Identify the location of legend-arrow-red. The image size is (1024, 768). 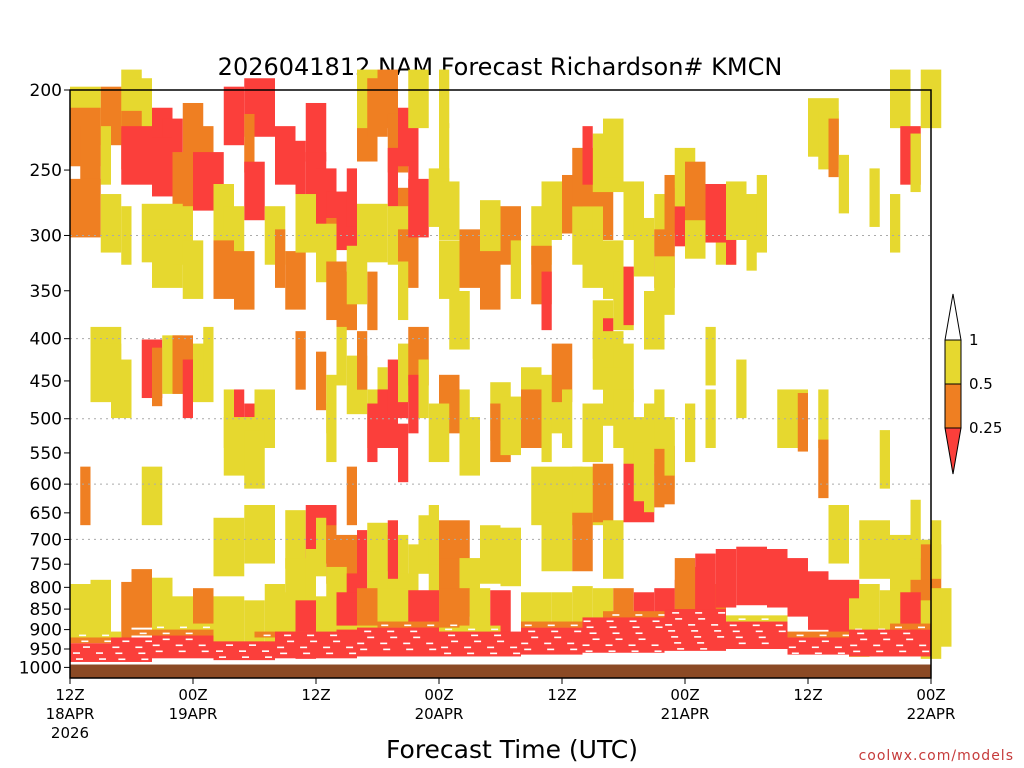
(953, 451).